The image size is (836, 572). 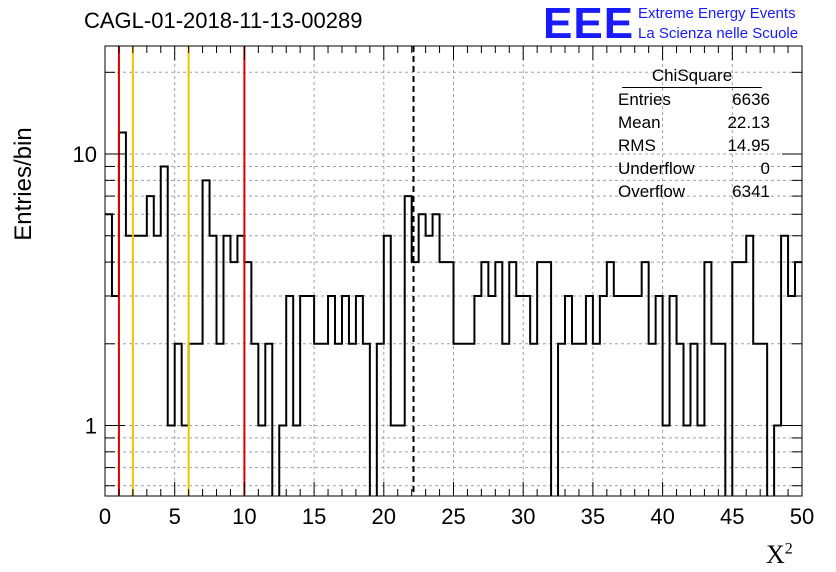 I want to click on stats-row-overflow: Overflow 6341, so click(x=695, y=191).